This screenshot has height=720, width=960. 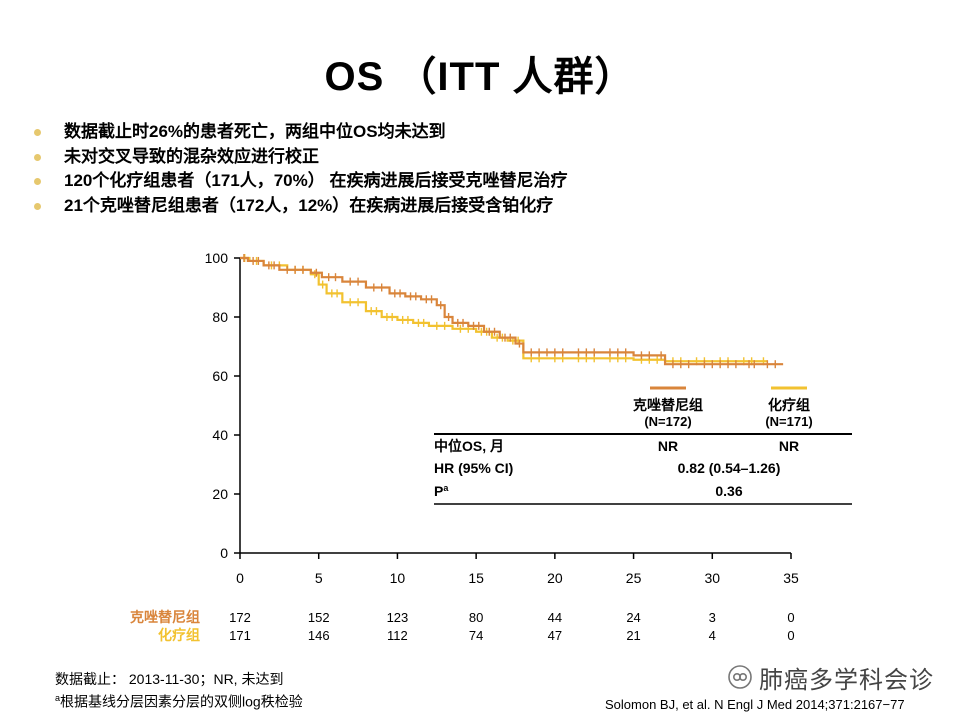 What do you see at coordinates (220, 376) in the screenshot?
I see `y-tick-label: 60` at bounding box center [220, 376].